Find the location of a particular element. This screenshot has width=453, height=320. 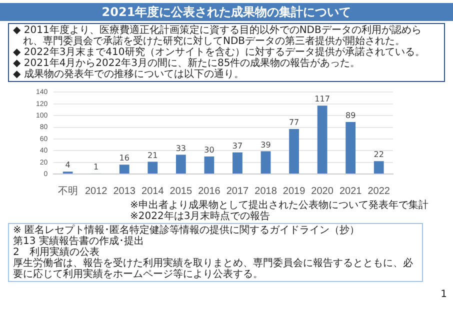

data-label: 89 is located at coordinates (350, 115).